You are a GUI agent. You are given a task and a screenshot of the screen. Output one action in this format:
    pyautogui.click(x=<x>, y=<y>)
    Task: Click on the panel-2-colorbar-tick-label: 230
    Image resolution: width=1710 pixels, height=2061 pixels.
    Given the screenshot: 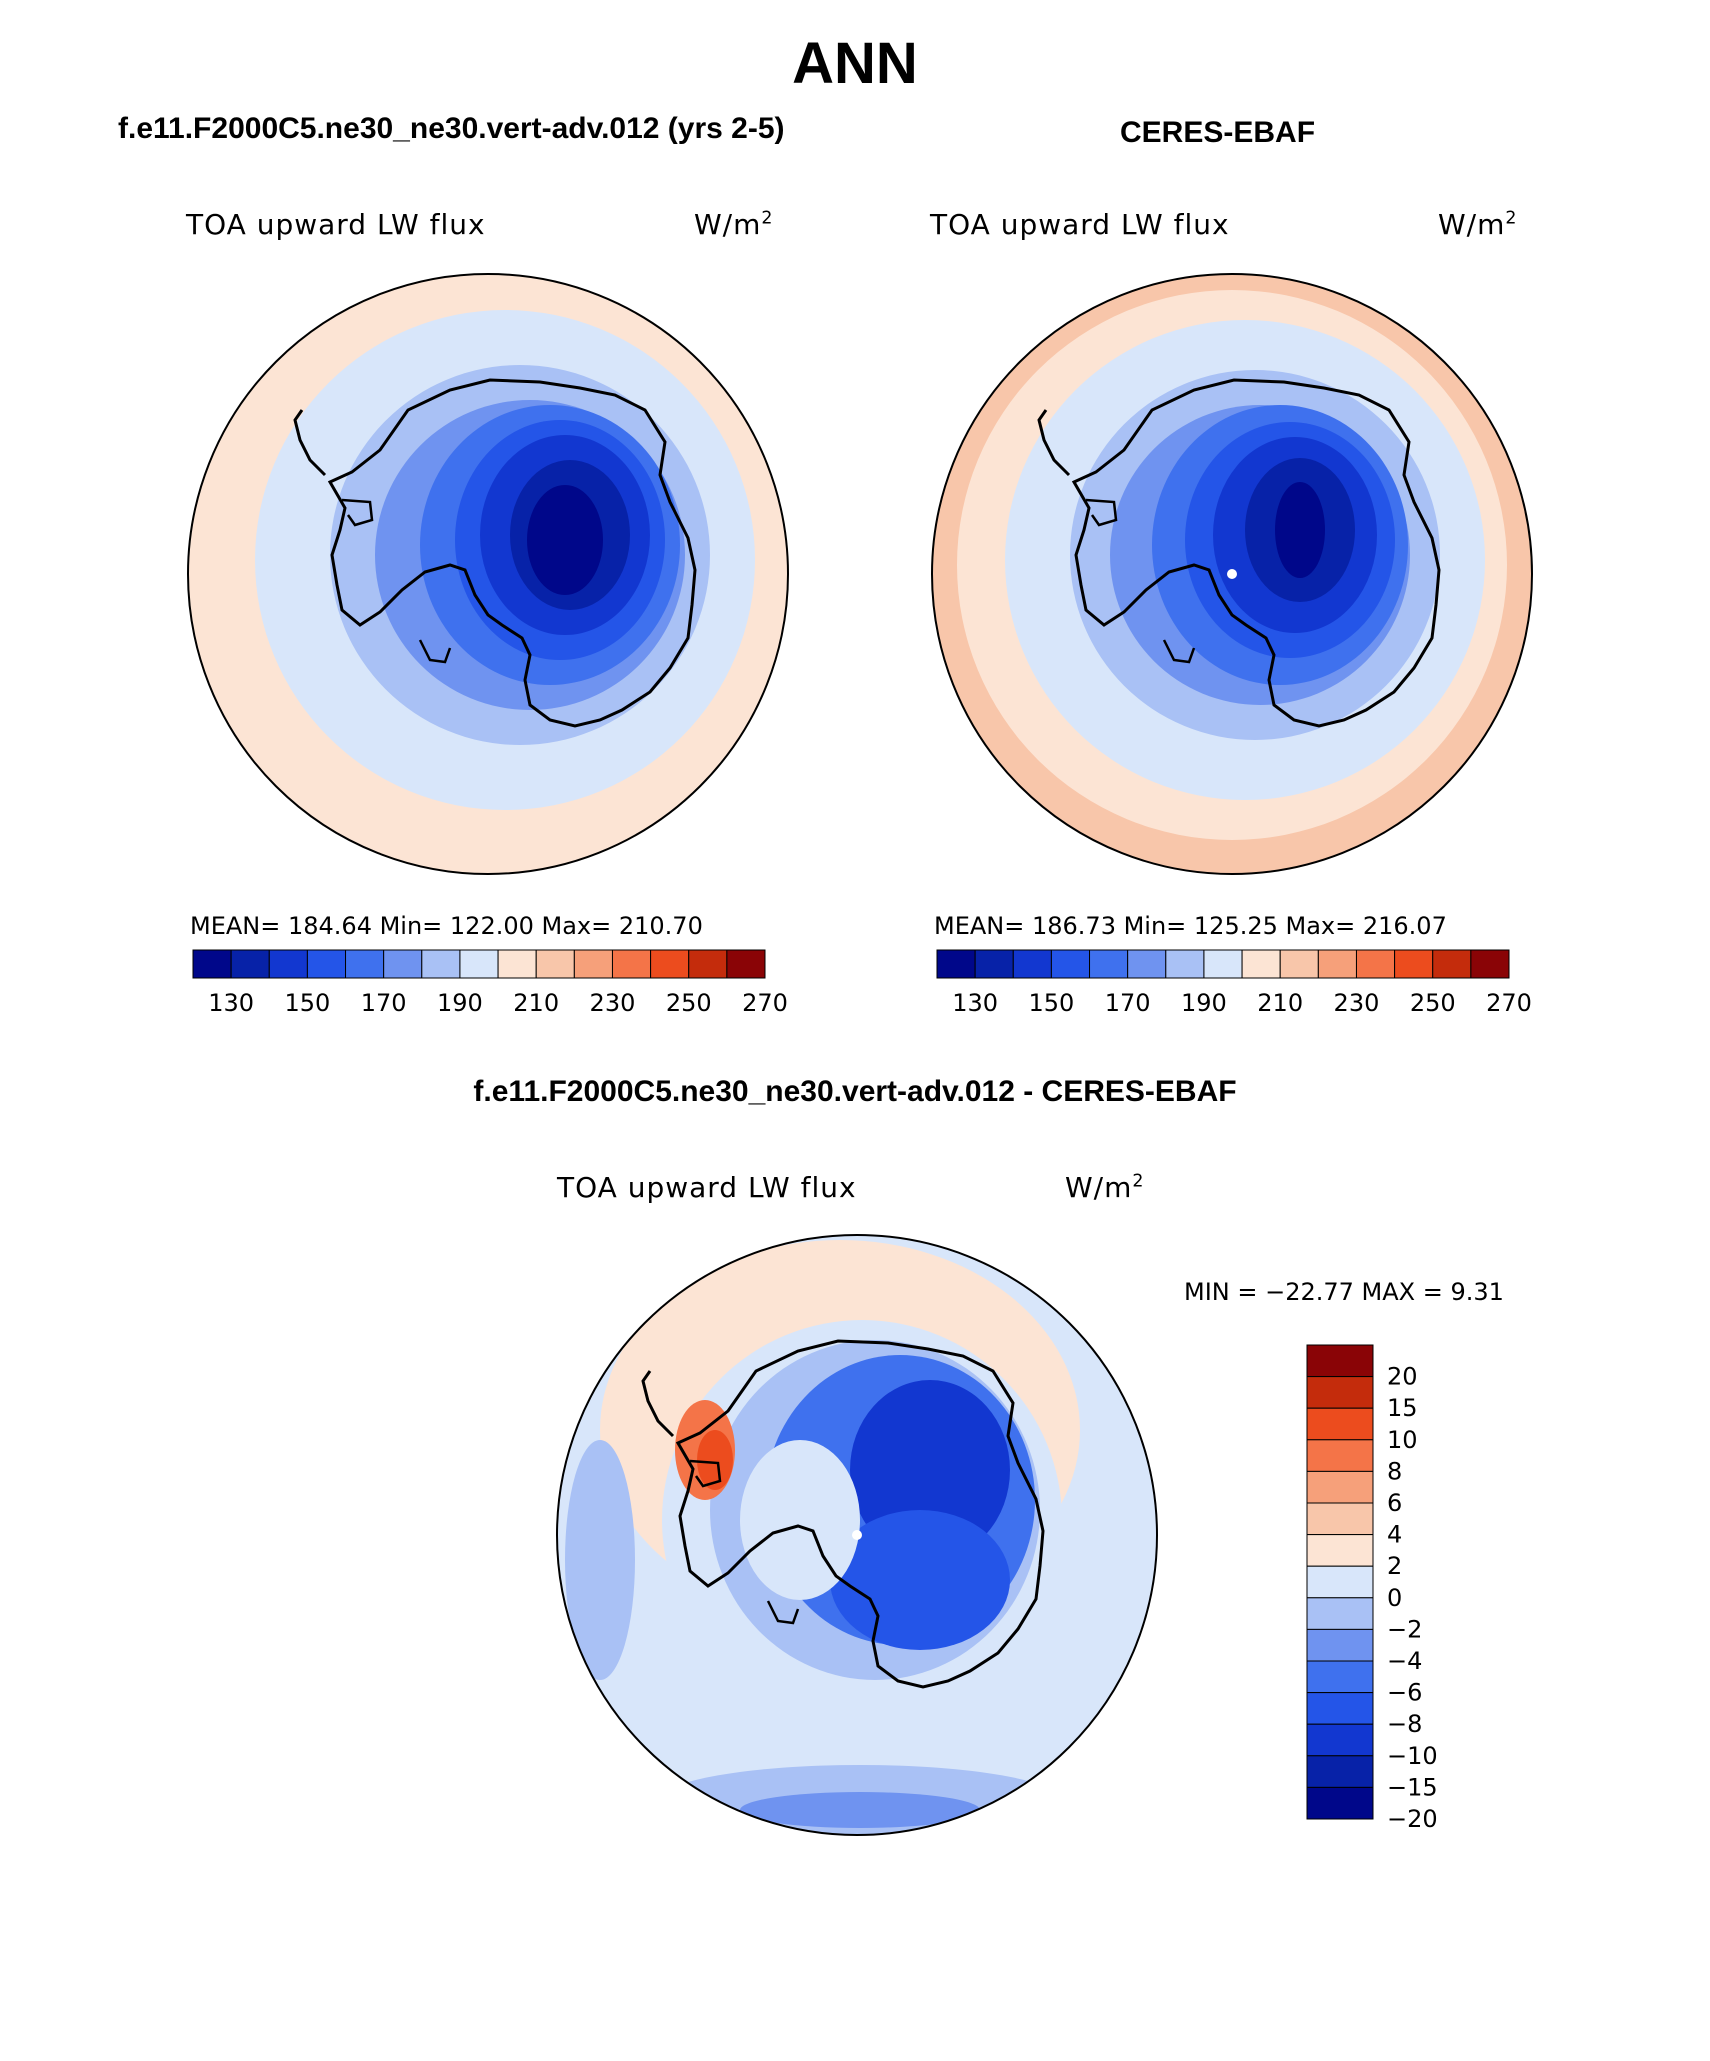 What is the action you would take?
    pyautogui.click(x=1357, y=1003)
    